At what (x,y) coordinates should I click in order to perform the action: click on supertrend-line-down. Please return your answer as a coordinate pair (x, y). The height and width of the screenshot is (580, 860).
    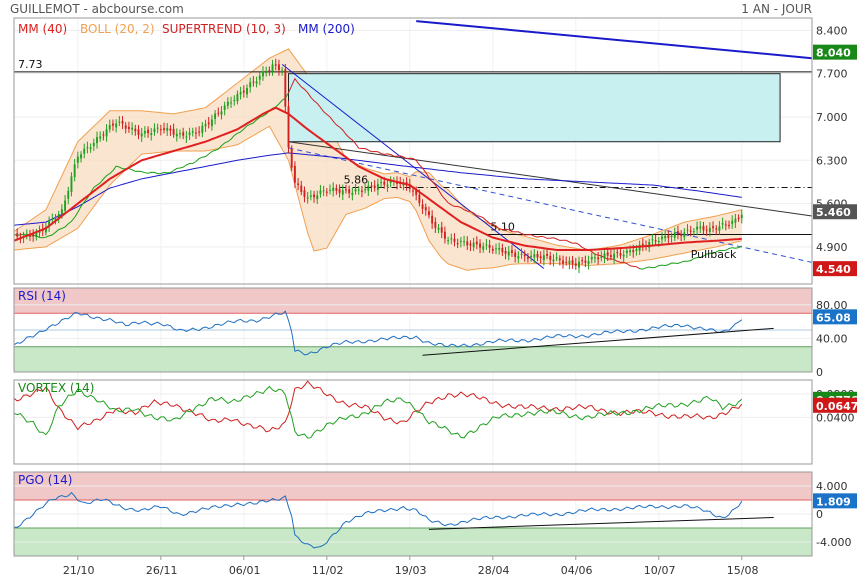
    Looking at the image, I should click on (464, 173).